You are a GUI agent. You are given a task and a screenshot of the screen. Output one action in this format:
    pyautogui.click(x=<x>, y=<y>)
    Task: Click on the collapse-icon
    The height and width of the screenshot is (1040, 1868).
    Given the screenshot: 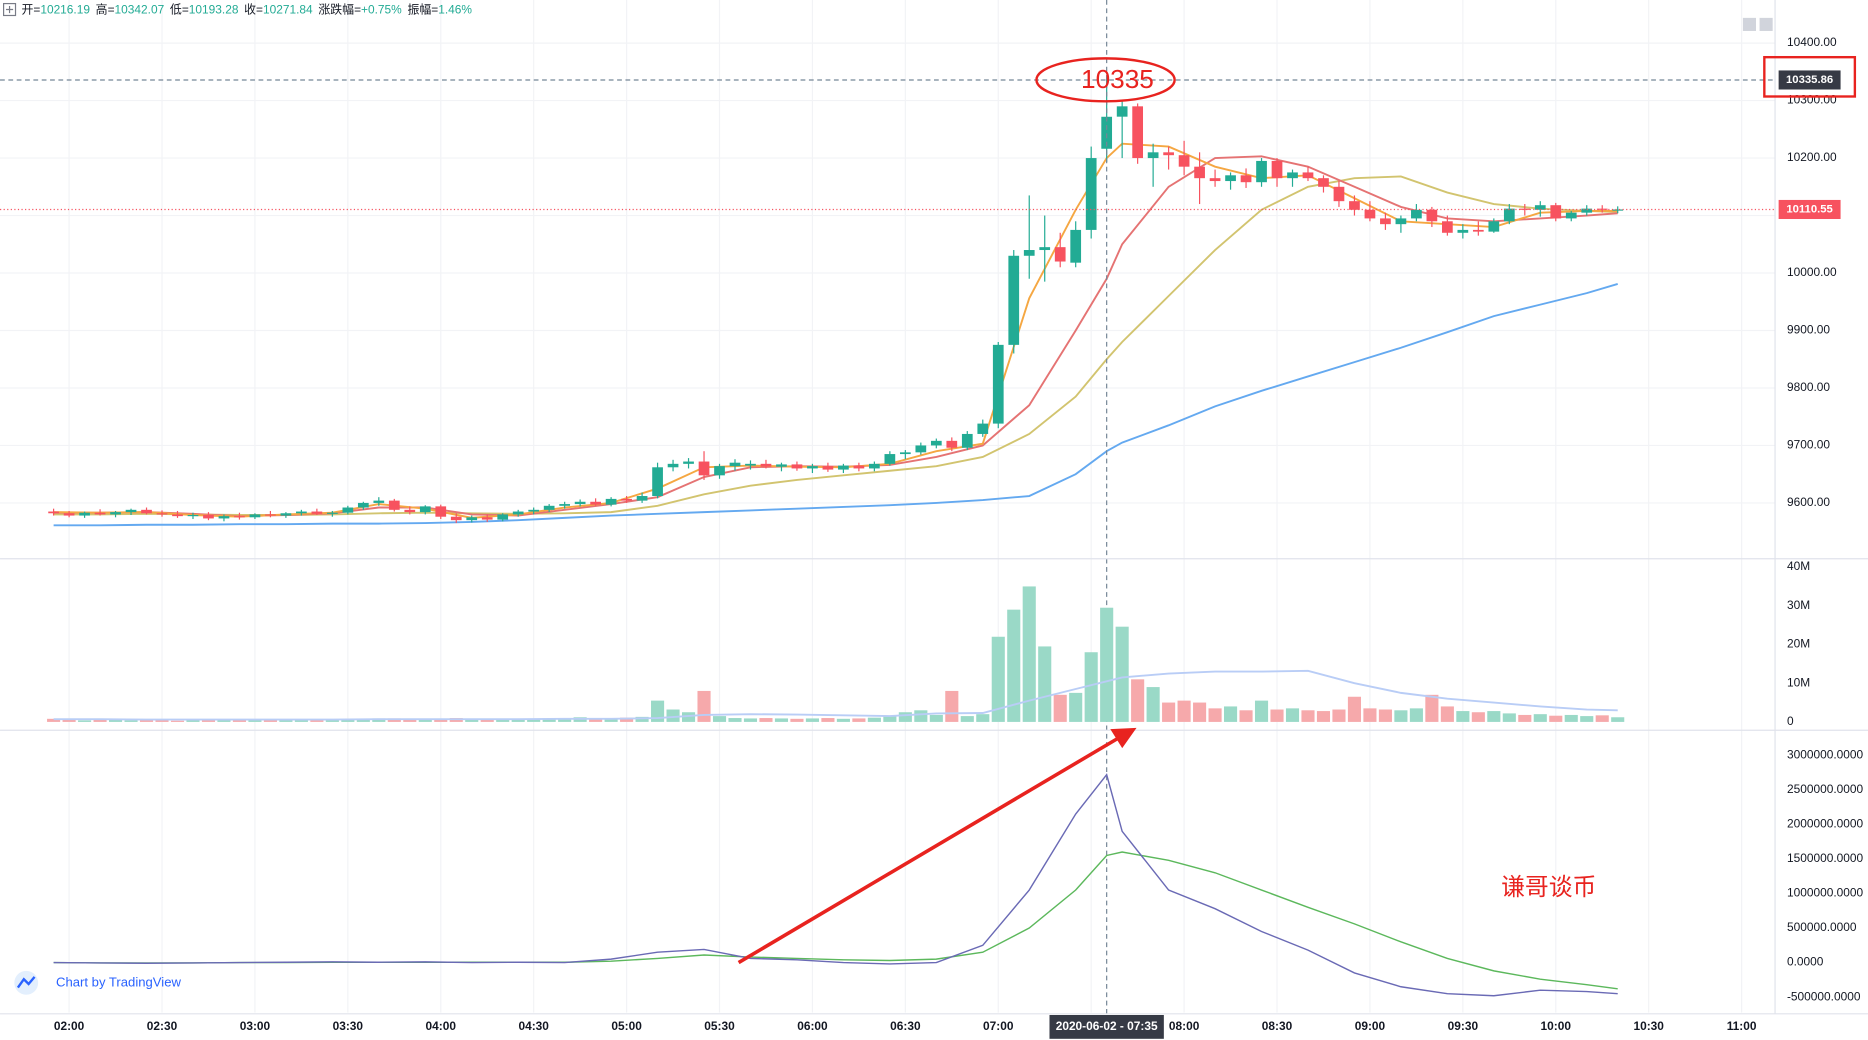 What is the action you would take?
    pyautogui.click(x=10, y=9)
    